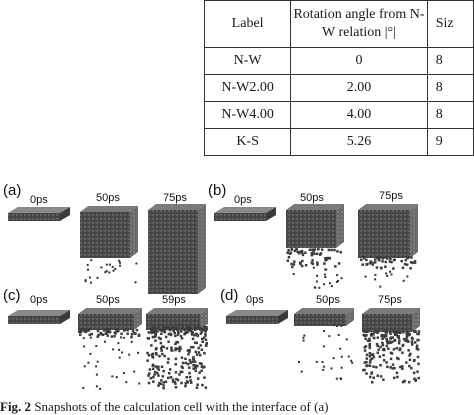 Image resolution: width=474 pixels, height=415 pixels. I want to click on box-side, so click(340, 226).